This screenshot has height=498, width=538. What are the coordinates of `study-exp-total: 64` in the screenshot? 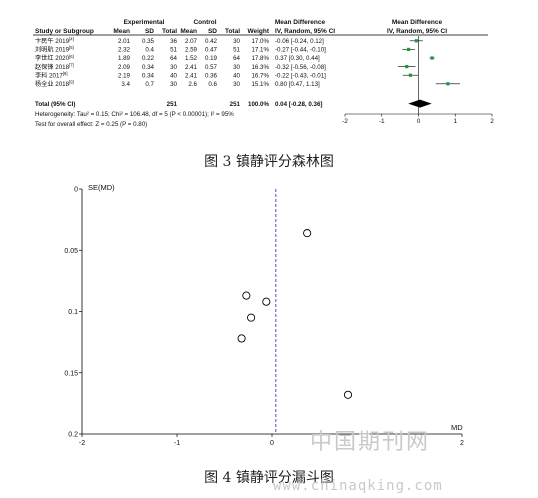 It's located at (173, 58).